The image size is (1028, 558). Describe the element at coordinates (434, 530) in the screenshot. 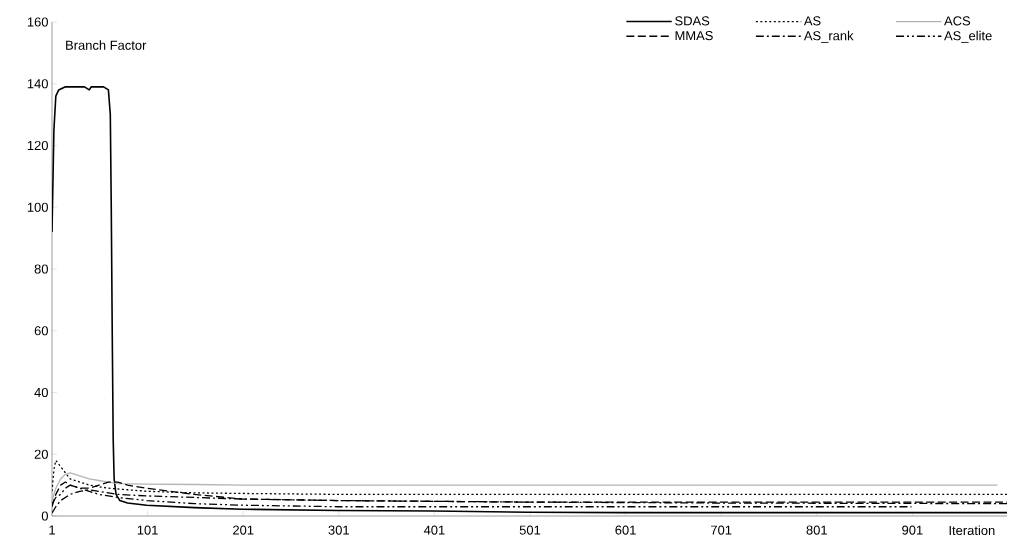

I see `x-tick-label: 401` at that location.